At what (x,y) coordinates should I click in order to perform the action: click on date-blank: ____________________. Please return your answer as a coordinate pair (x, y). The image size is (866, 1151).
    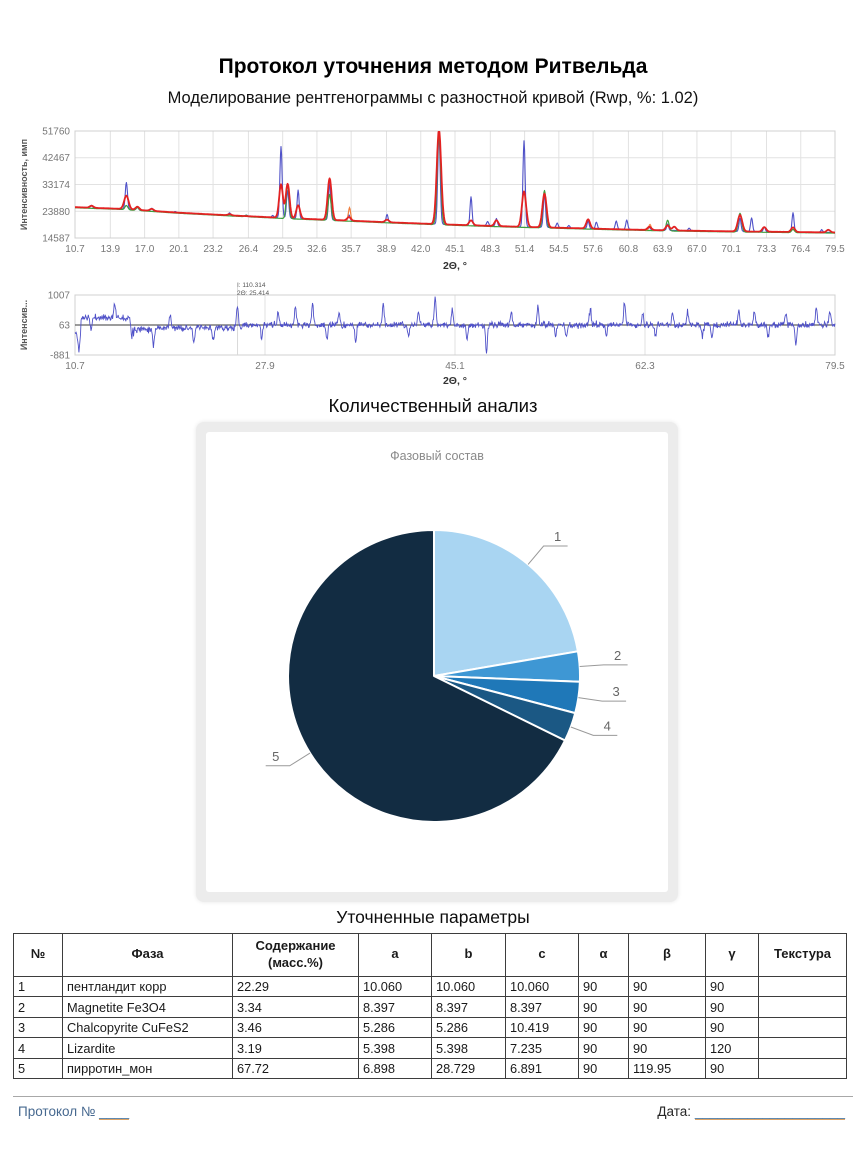
    Looking at the image, I should click on (769, 1112).